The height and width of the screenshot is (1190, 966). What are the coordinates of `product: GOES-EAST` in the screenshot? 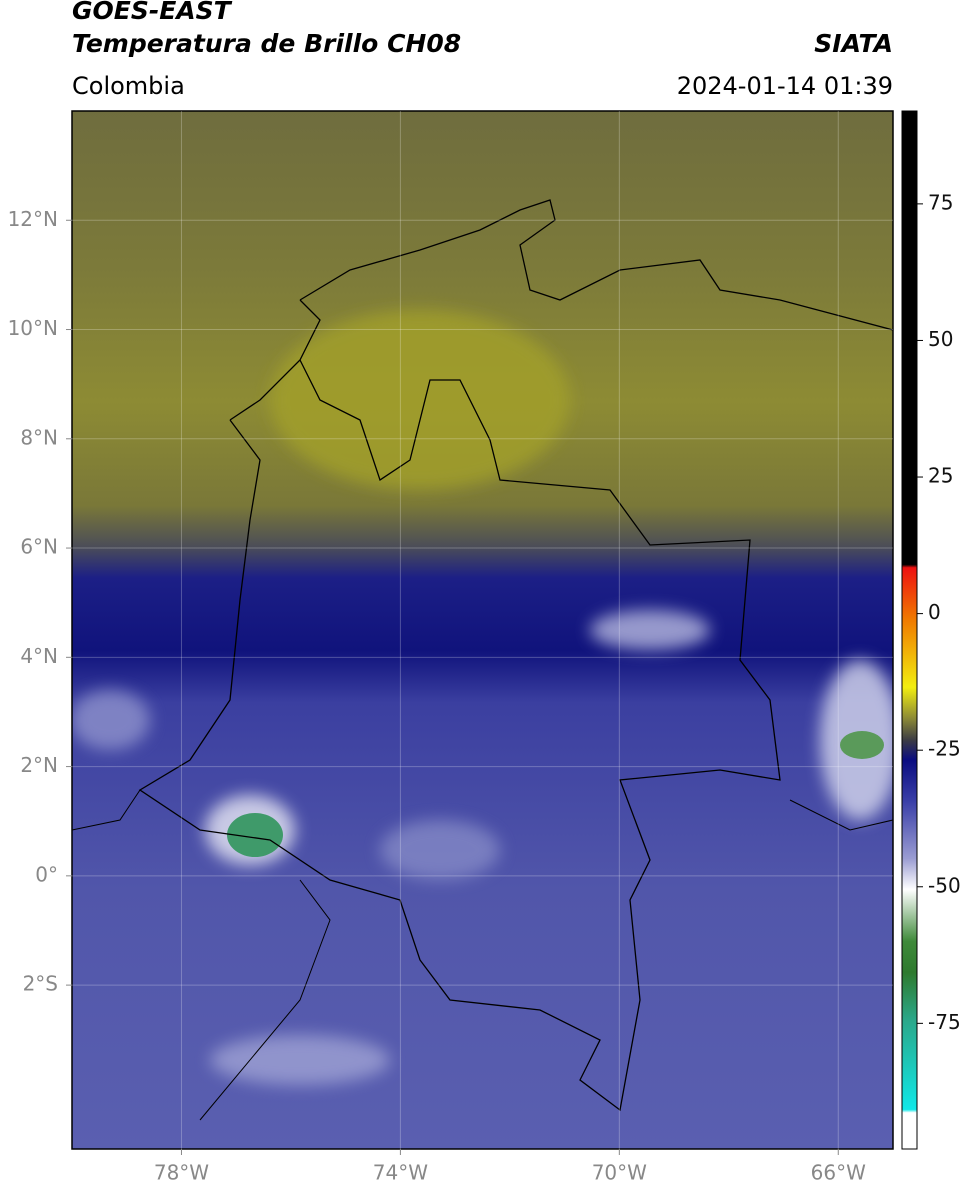 It's located at (152, 12).